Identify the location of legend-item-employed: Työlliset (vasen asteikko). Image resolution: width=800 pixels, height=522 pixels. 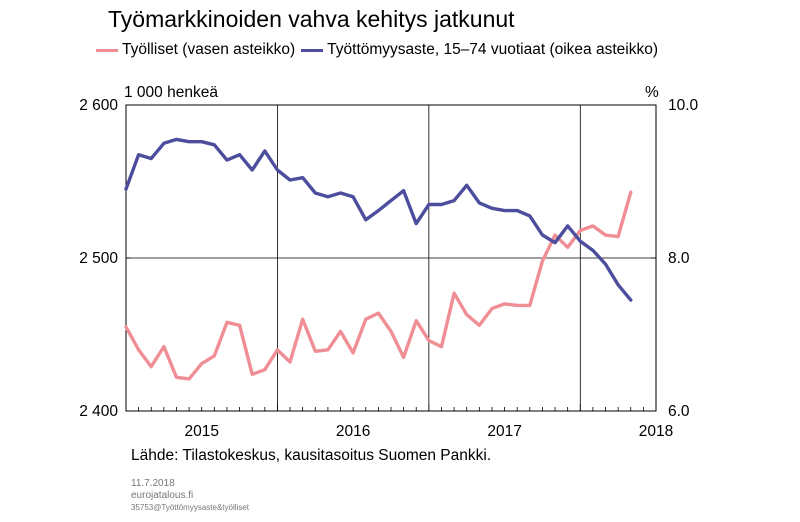
(195, 50).